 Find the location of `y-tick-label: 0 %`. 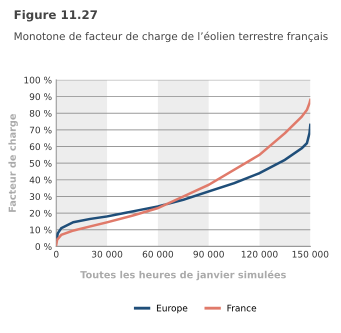

y-tick-label: 0 % is located at coordinates (44, 246).